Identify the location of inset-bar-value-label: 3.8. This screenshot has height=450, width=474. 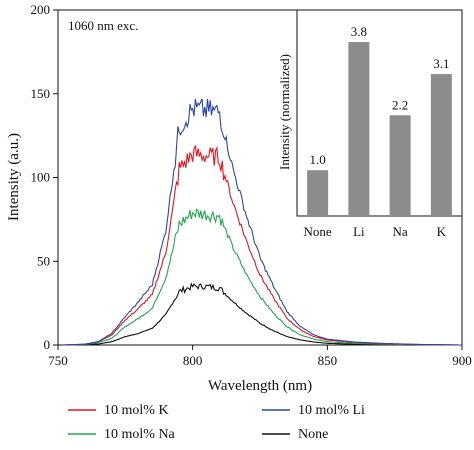
(359, 31).